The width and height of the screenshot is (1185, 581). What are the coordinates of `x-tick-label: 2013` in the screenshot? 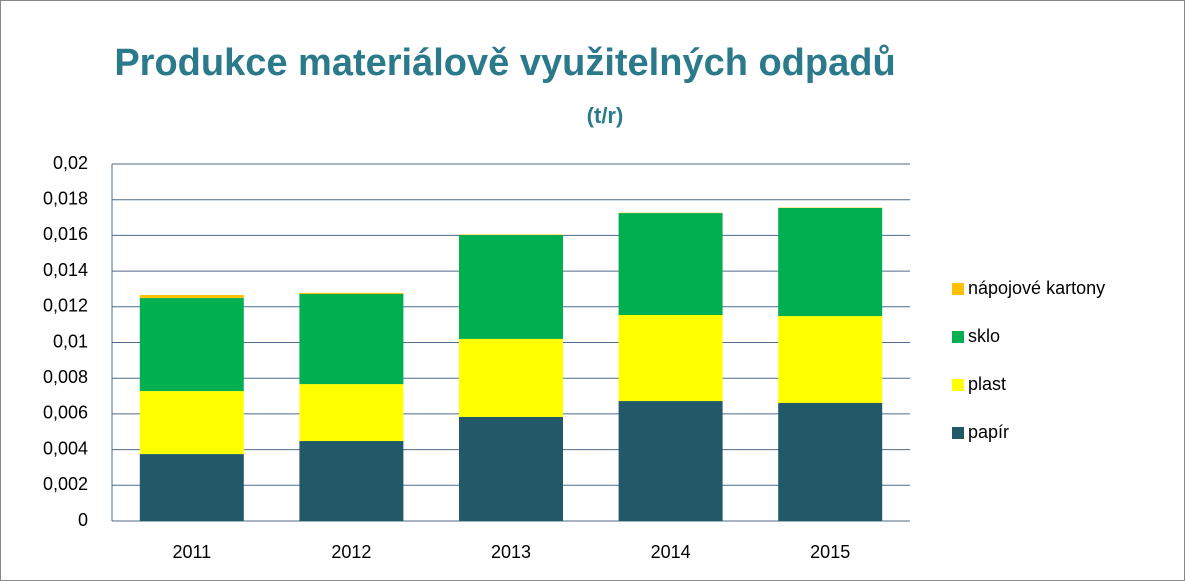 It's located at (511, 552).